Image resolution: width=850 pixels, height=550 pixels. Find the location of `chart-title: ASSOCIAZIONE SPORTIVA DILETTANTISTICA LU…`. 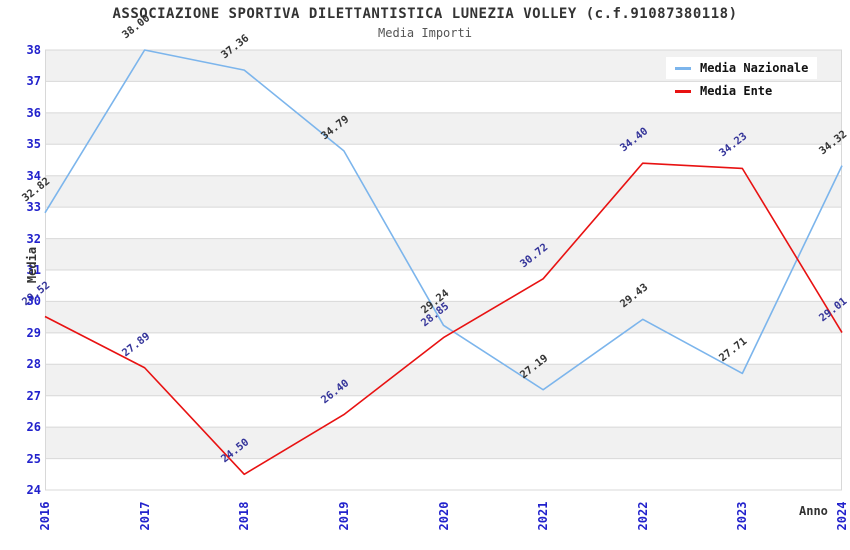

chart-title: ASSOCIAZIONE SPORTIVA DILETTANTISTICA LU… is located at coordinates (425, 14).